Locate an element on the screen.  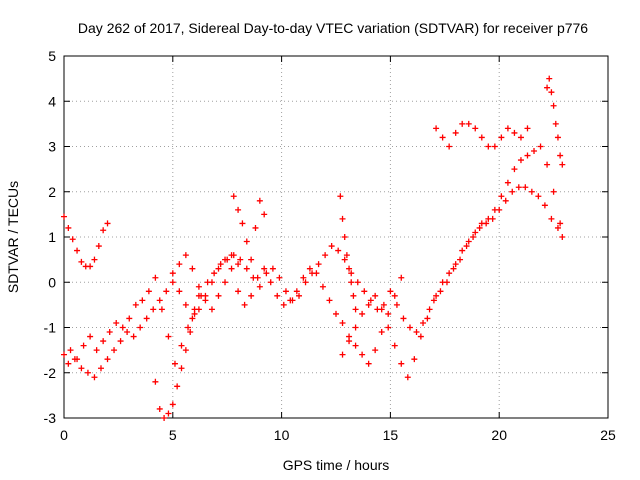
x-tick-label: 20 is located at coordinates (499, 435).